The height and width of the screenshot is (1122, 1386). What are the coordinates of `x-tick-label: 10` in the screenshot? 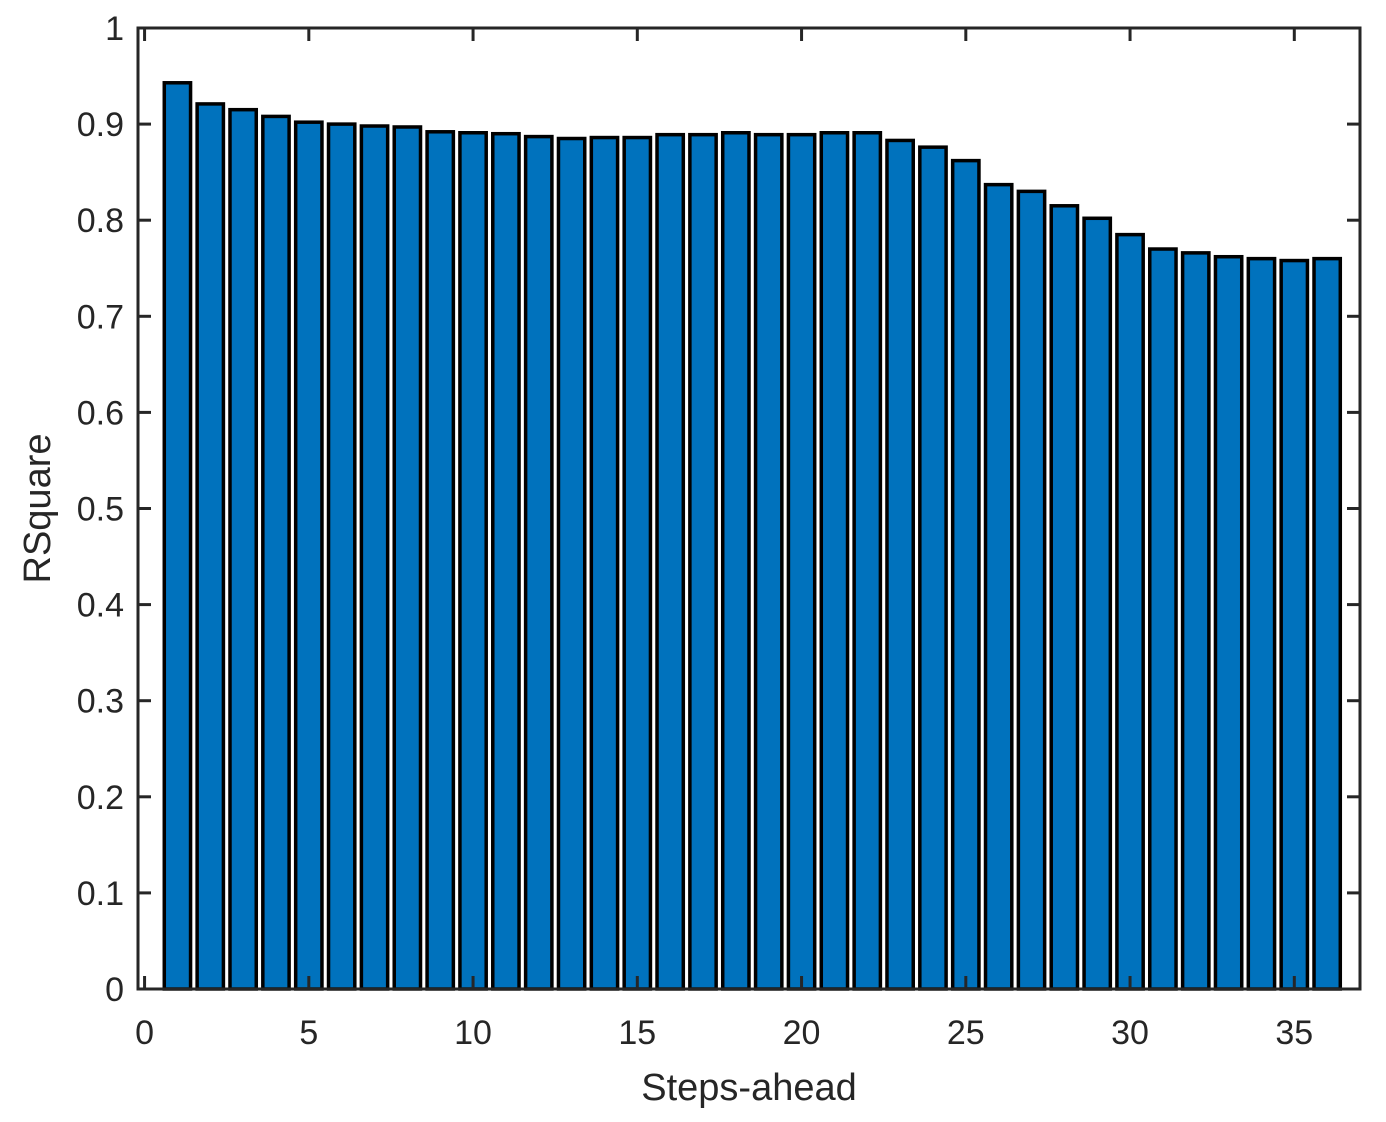 It's located at (473, 1033).